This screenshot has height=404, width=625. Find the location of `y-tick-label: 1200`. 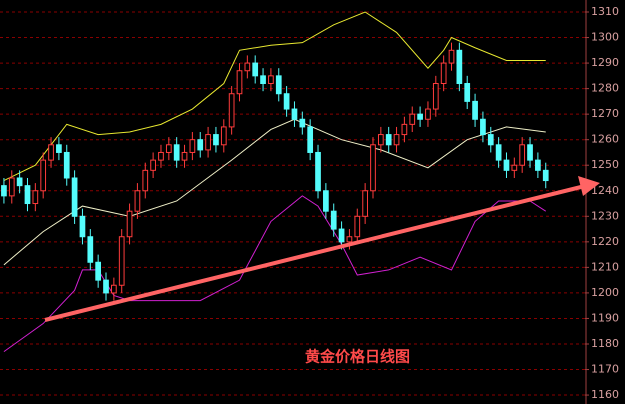

y-tick-label: 1200 is located at coordinates (605, 292).